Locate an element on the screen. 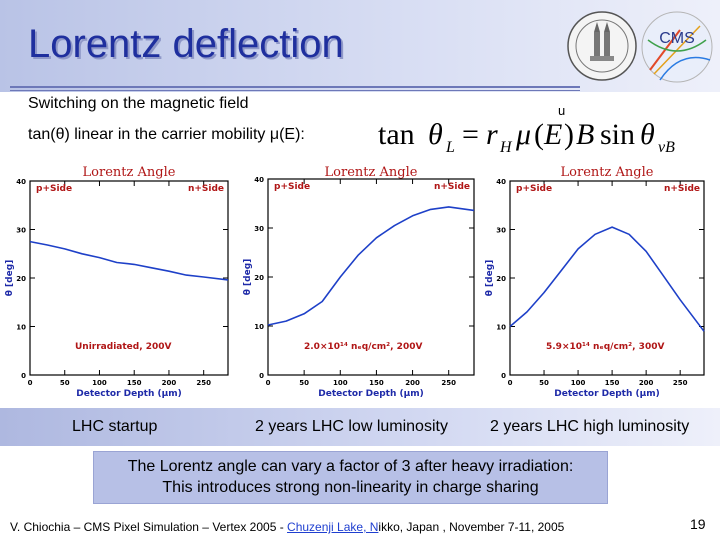 The width and height of the screenshot is (720, 540). cms-logo: CMS is located at coordinates (677, 47).